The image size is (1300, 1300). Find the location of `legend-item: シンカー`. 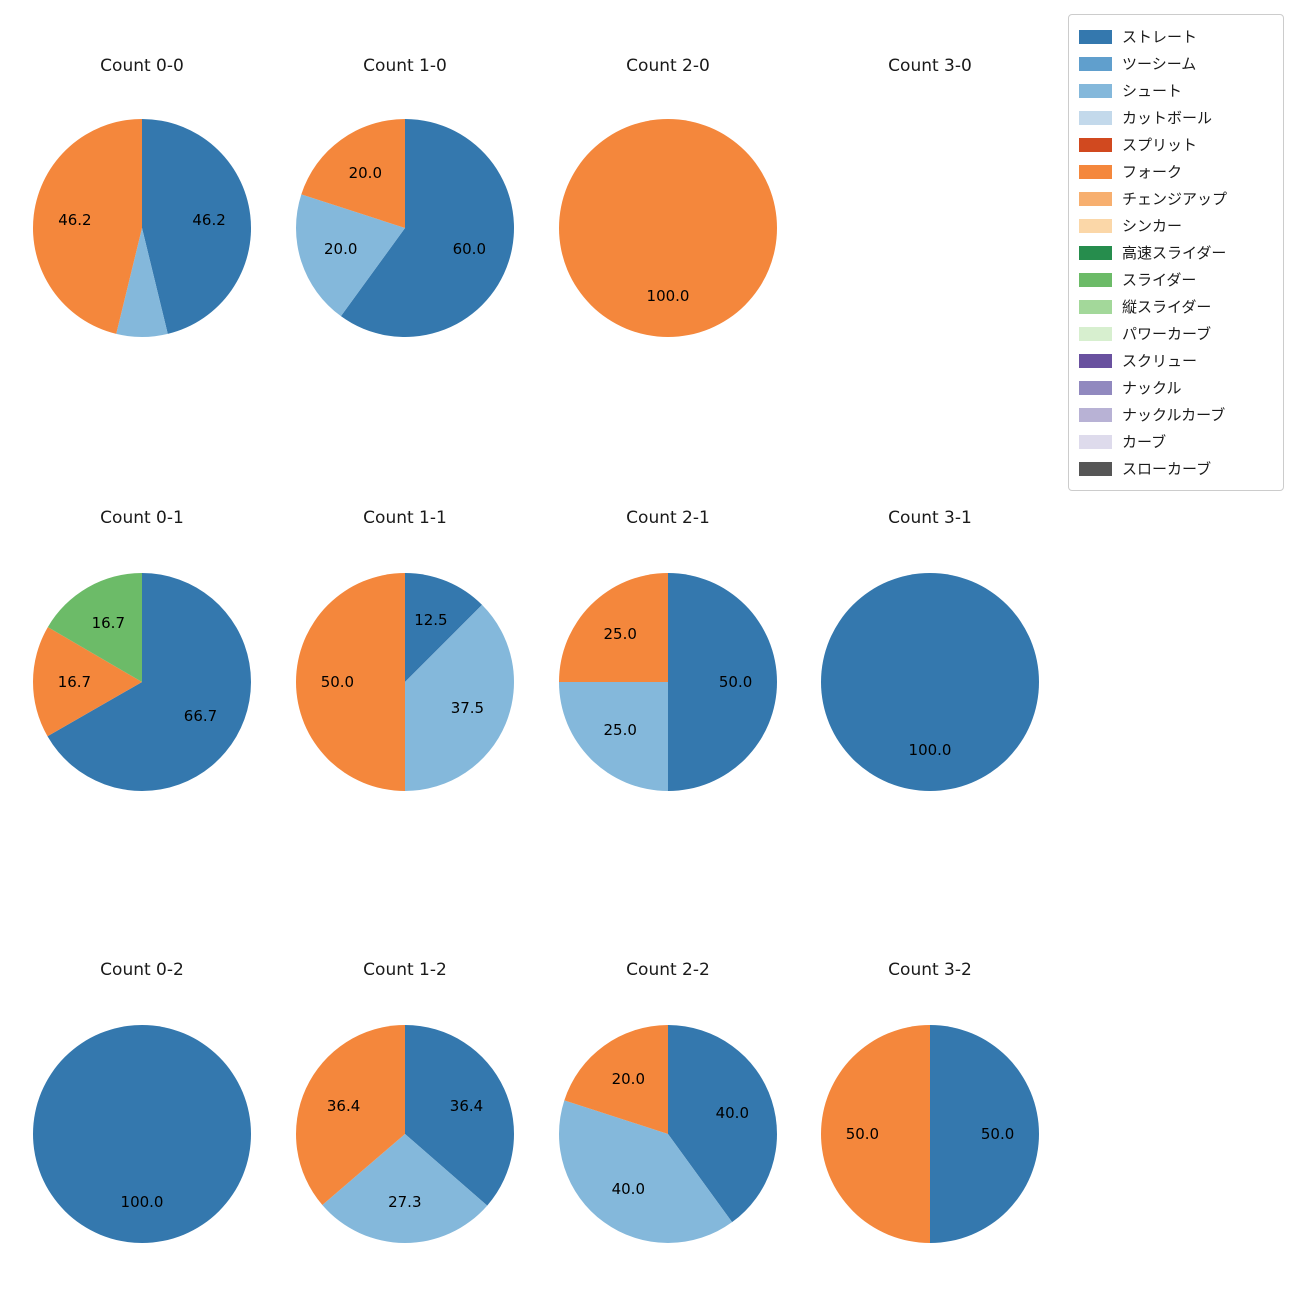

legend-item: シンカー is located at coordinates (1176, 225).